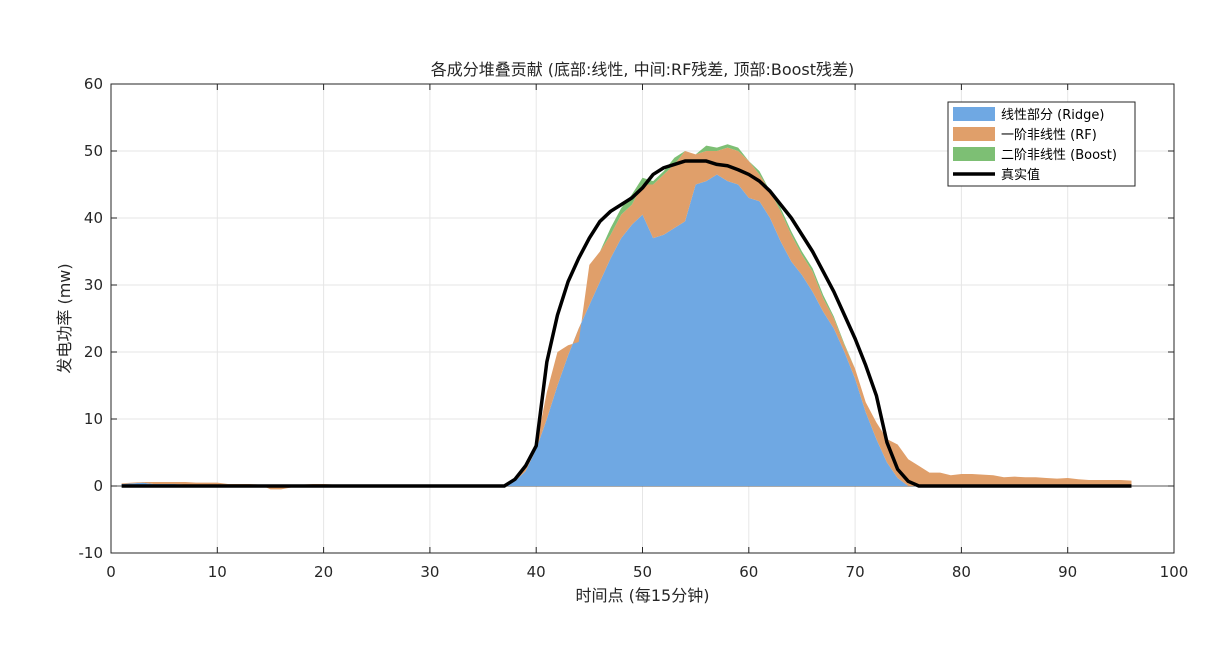 The height and width of the screenshot is (650, 1228). I want to click on y-tick-label: 60, so click(93, 84).